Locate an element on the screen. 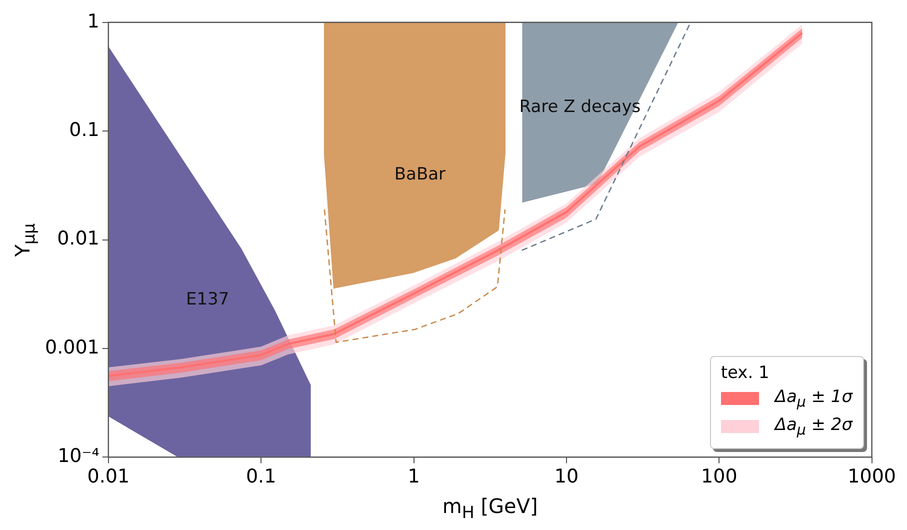 The image size is (907, 530). x-axis-title: m$_{H}$ [GeV] is located at coordinates (490, 508).